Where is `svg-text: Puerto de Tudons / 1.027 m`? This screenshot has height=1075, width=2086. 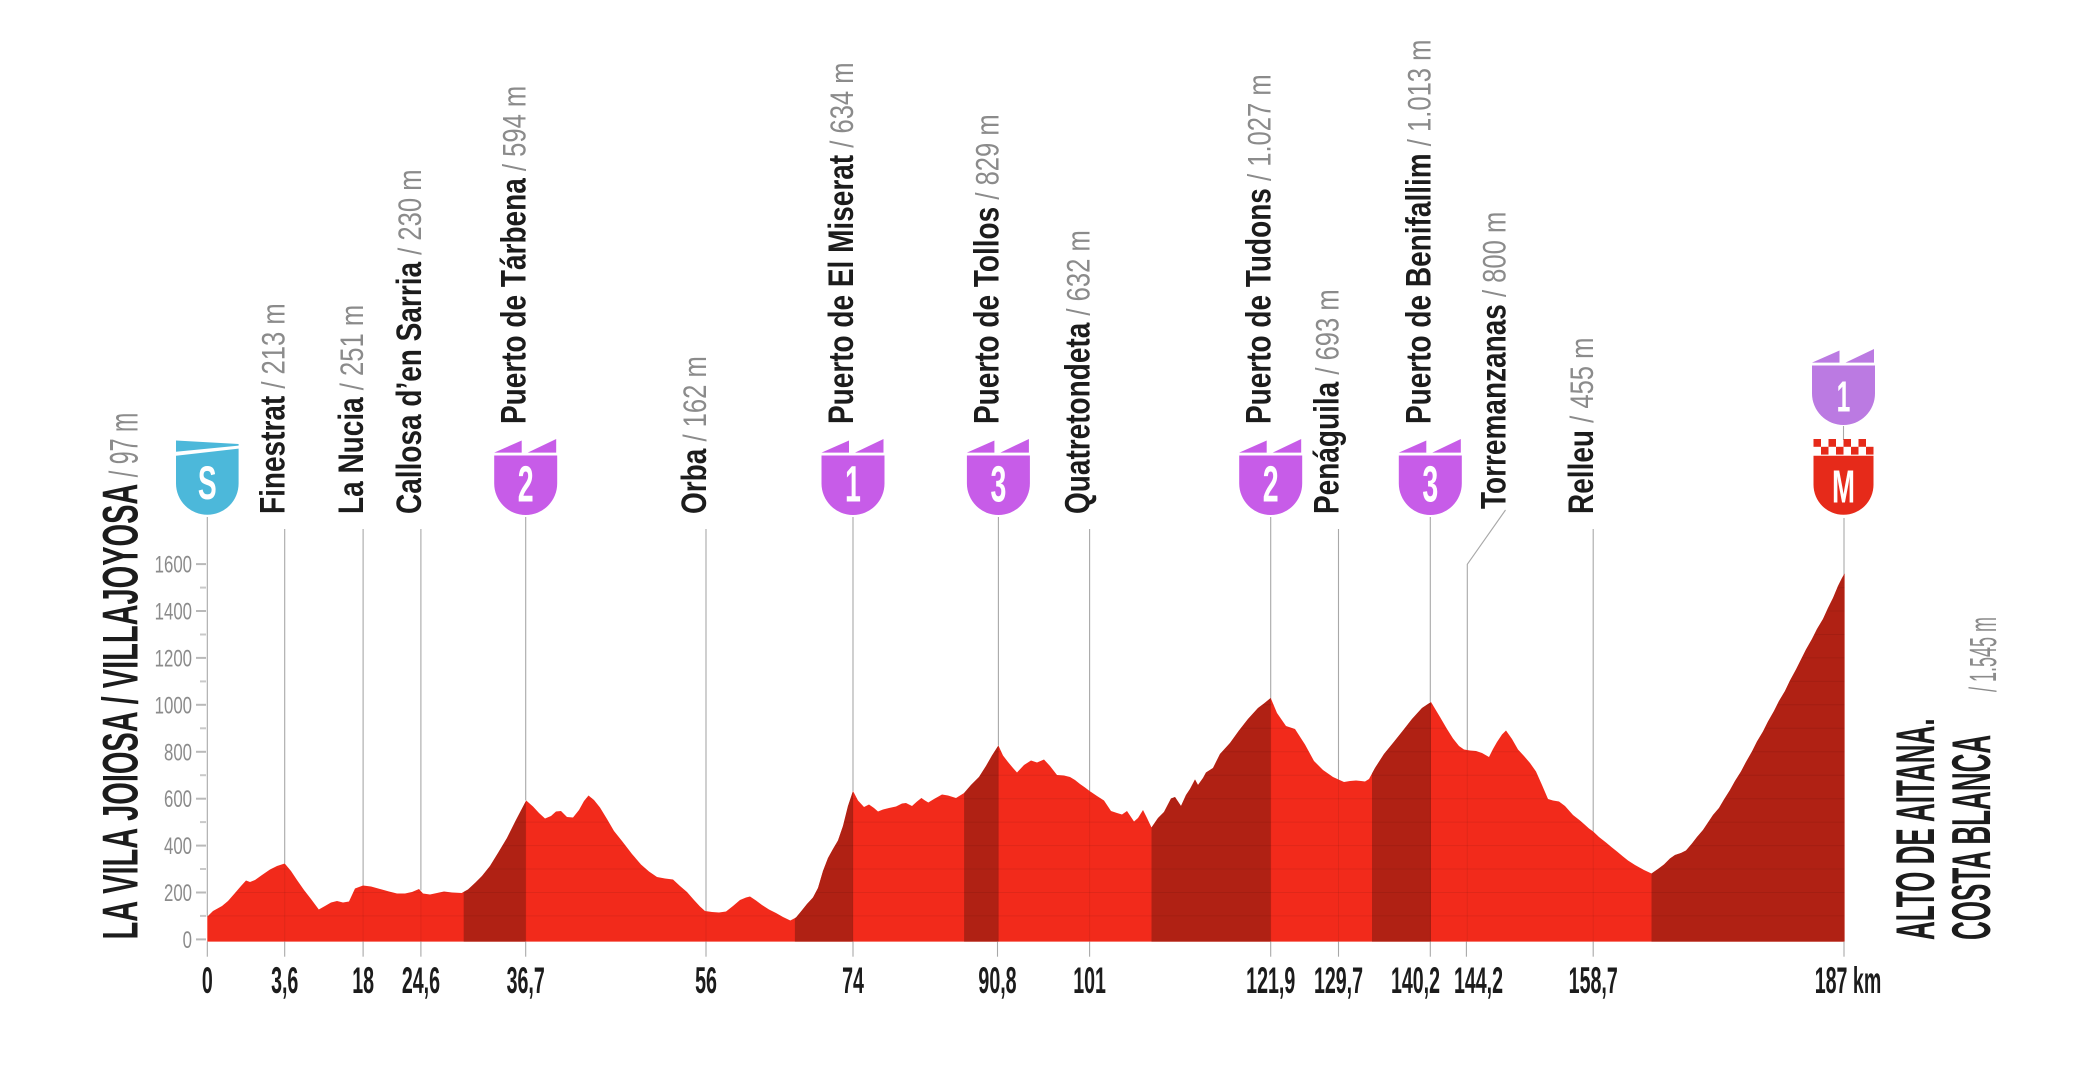
svg-text: Puerto de Tudons / 1.027 m is located at coordinates (1259, 249).